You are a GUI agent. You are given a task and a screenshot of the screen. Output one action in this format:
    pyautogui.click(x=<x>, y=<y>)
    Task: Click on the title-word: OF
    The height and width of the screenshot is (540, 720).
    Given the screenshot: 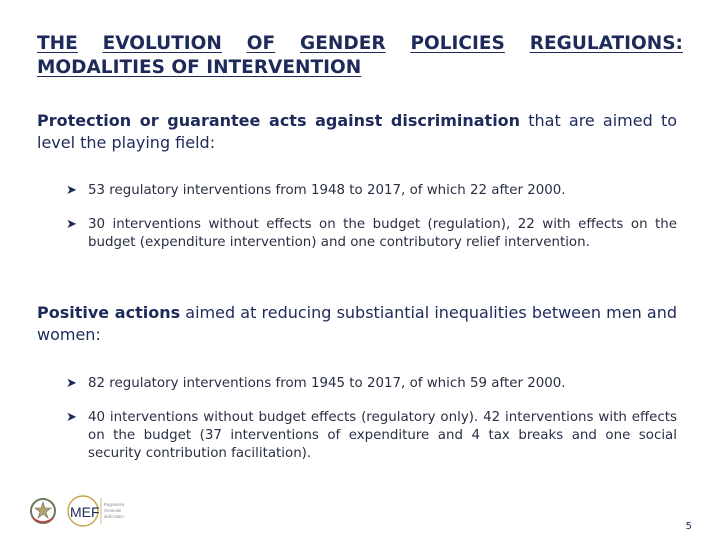 What is the action you would take?
    pyautogui.click(x=261, y=43)
    